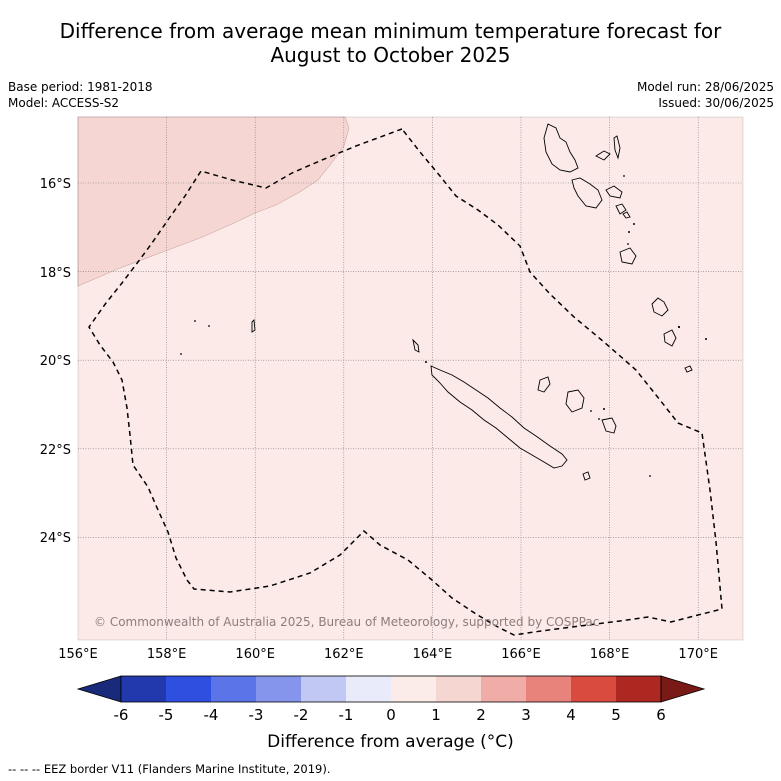 The width and height of the screenshot is (781, 781). What do you see at coordinates (609, 425) in the screenshot?
I see `loyalty-mare-island` at bounding box center [609, 425].